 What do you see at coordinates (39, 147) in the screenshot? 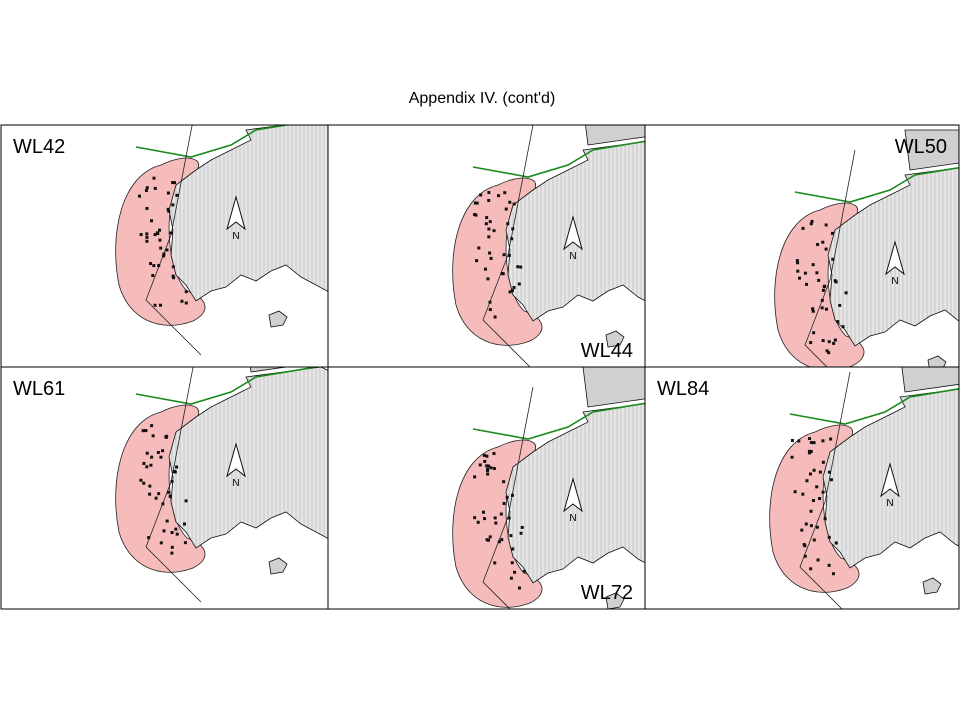
I see `panel-label: WL42` at bounding box center [39, 147].